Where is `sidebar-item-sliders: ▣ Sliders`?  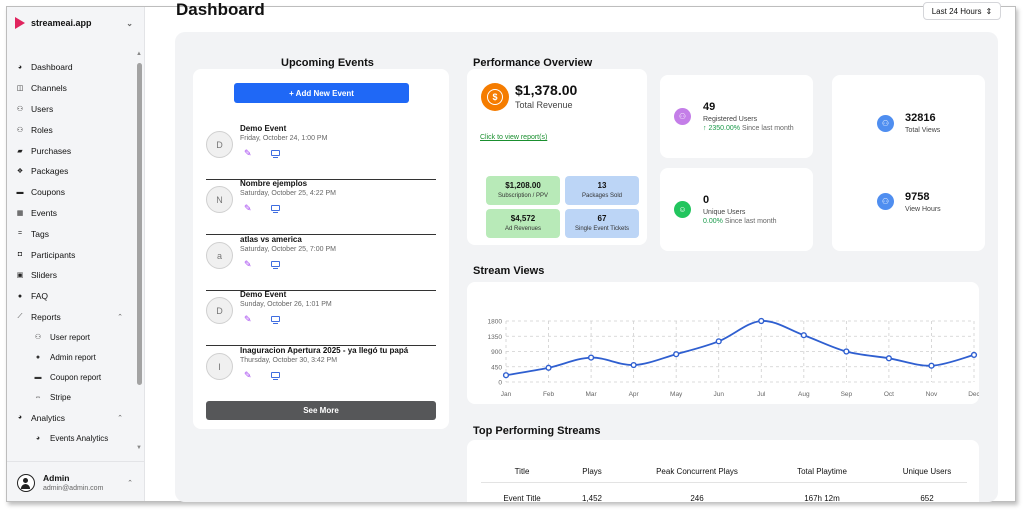
sidebar-item-sliders: ▣ Sliders is located at coordinates (72, 275).